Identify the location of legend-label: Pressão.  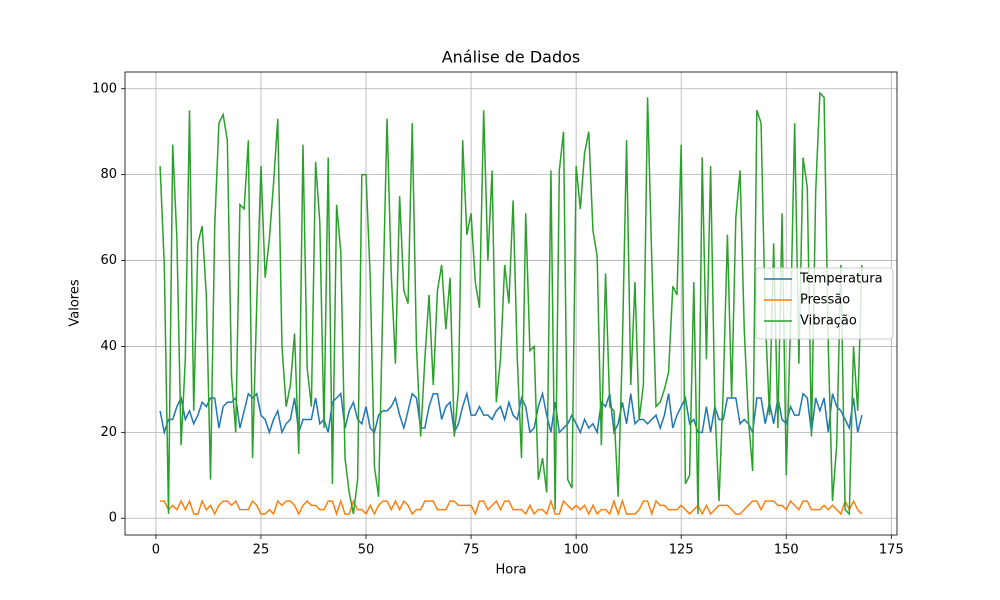
(825, 300).